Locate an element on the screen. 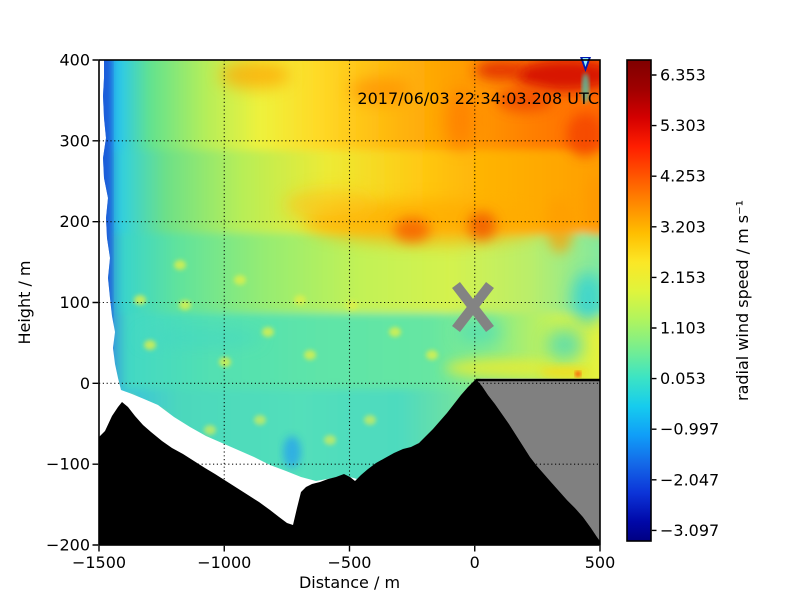 Image resolution: width=800 pixels, height=600 pixels. x-tick-0: 0 is located at coordinates (475, 562).